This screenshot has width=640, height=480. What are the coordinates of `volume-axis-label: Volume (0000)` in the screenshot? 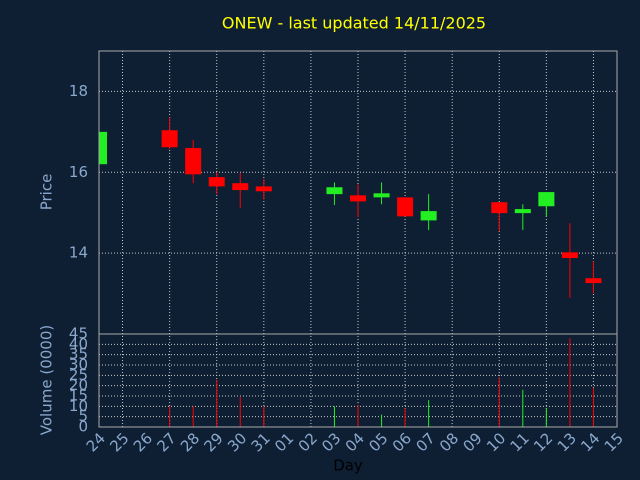 It's located at (47, 380).